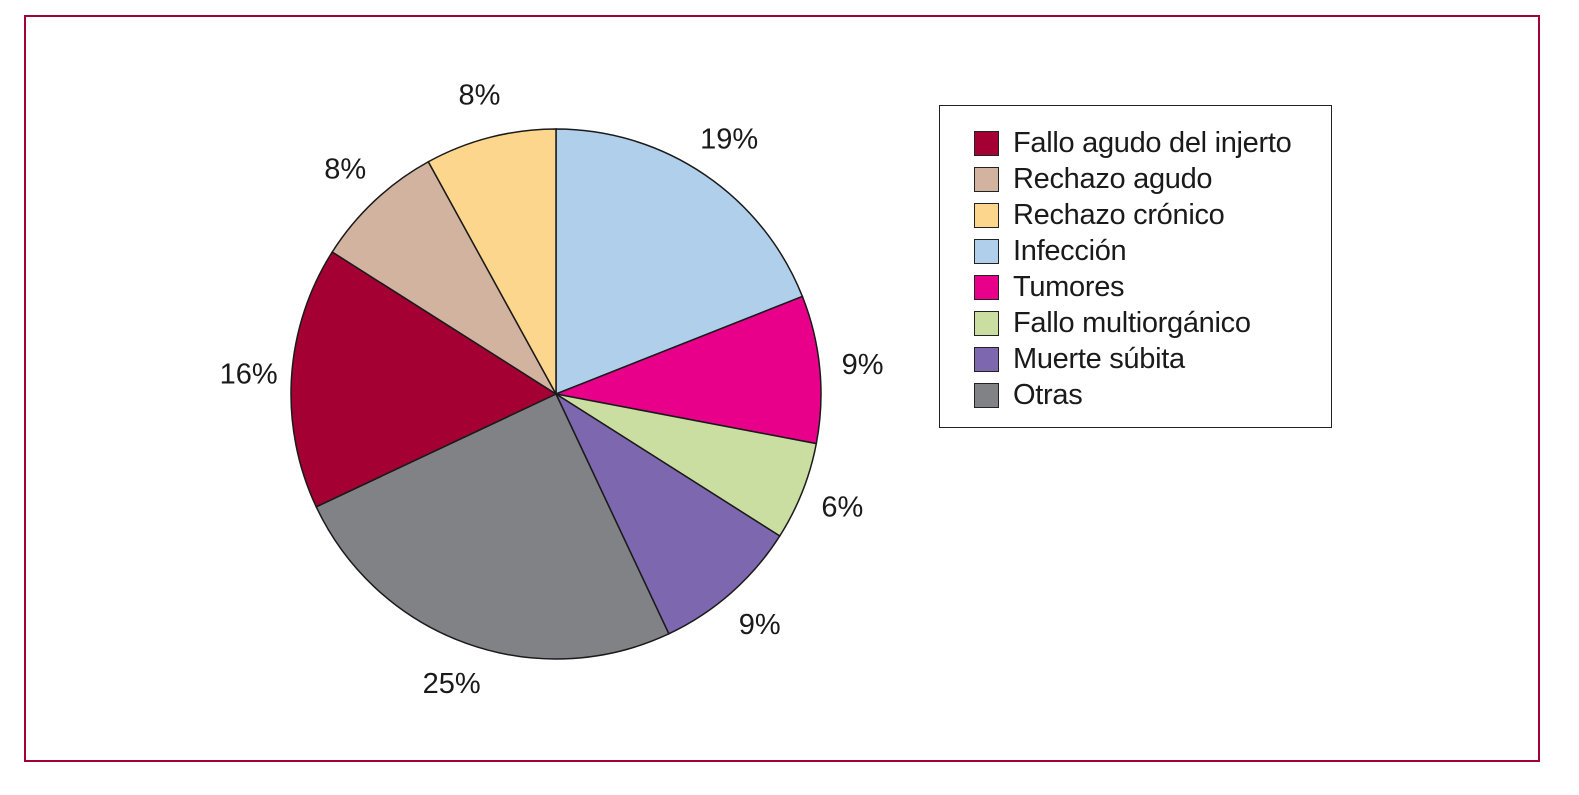  Describe the element at coordinates (1119, 214) in the screenshot. I see `legend-label: Rechazo crónico` at that location.